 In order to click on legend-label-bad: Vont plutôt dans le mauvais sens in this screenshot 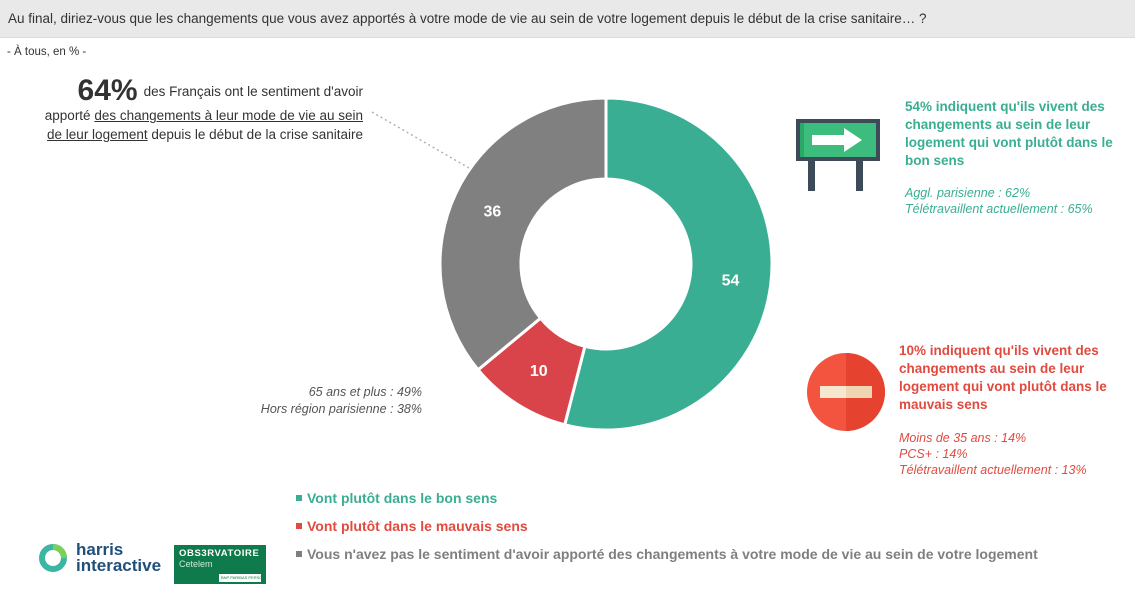, I will do `click(417, 526)`.